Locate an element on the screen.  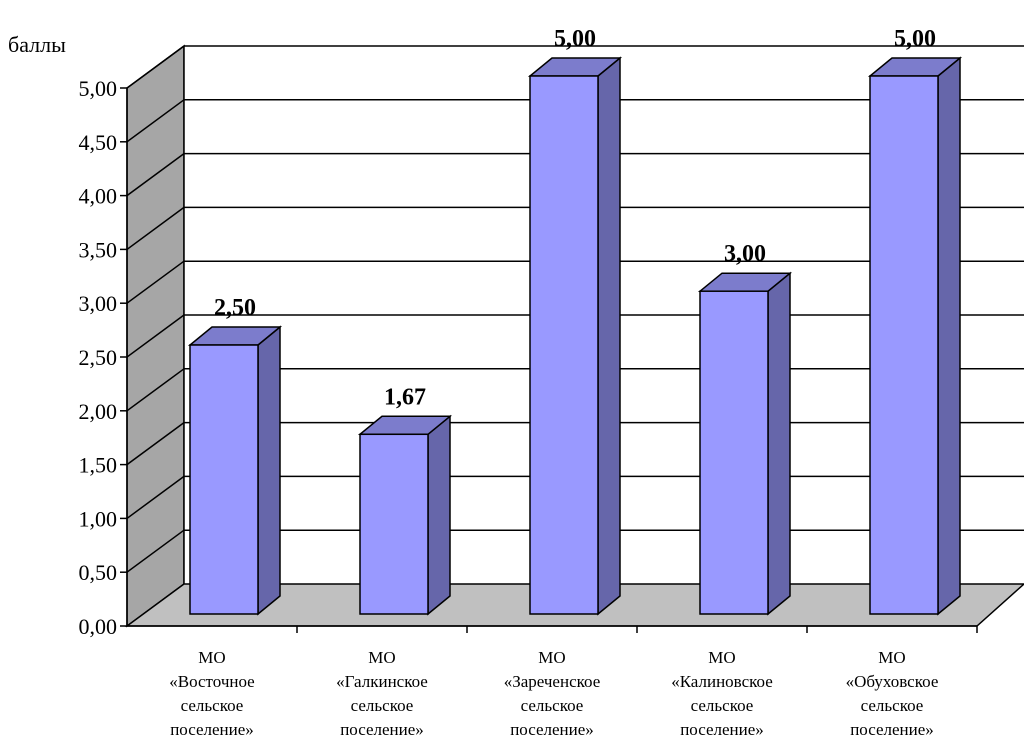
category-label: МО «Обуховское сельское поселение» is located at coordinates (892, 693).